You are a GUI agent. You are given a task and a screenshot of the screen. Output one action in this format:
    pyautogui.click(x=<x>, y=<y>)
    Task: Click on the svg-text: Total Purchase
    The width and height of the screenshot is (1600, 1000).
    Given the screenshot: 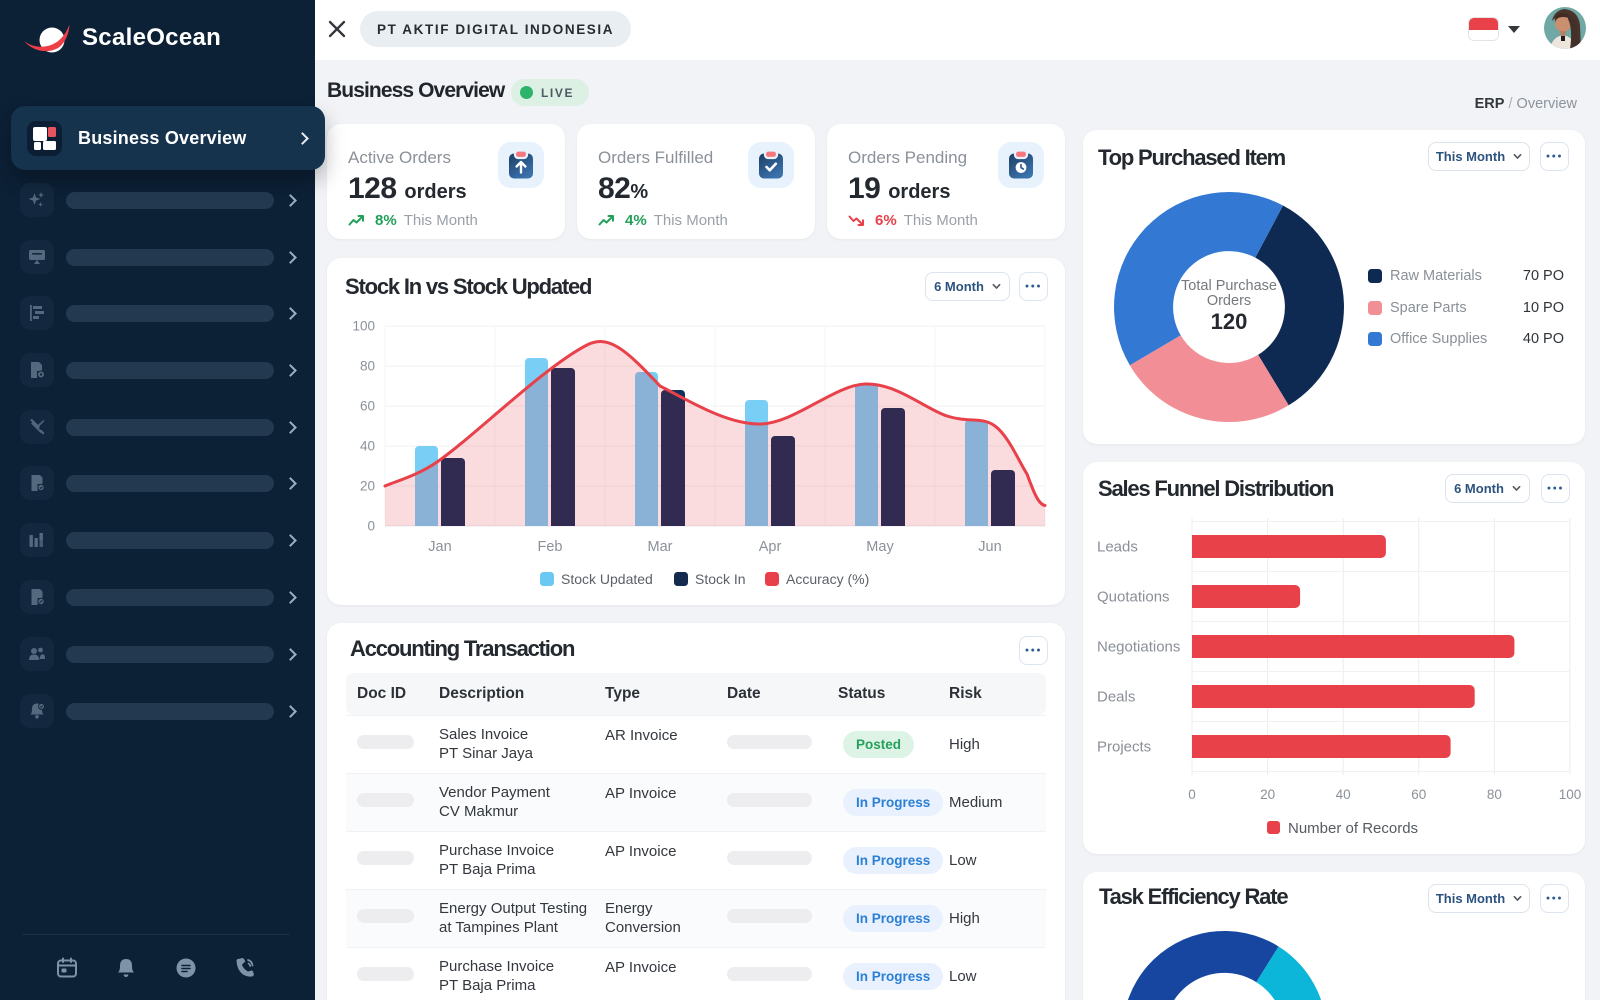 What is the action you would take?
    pyautogui.click(x=1229, y=286)
    